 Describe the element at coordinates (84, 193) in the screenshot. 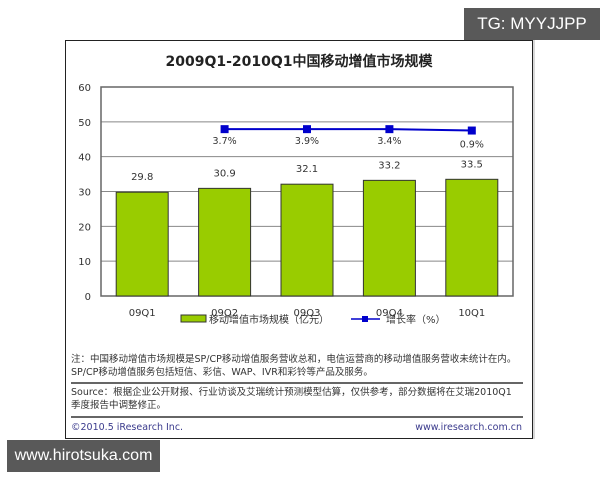

I see `y-tick-label: 30` at that location.